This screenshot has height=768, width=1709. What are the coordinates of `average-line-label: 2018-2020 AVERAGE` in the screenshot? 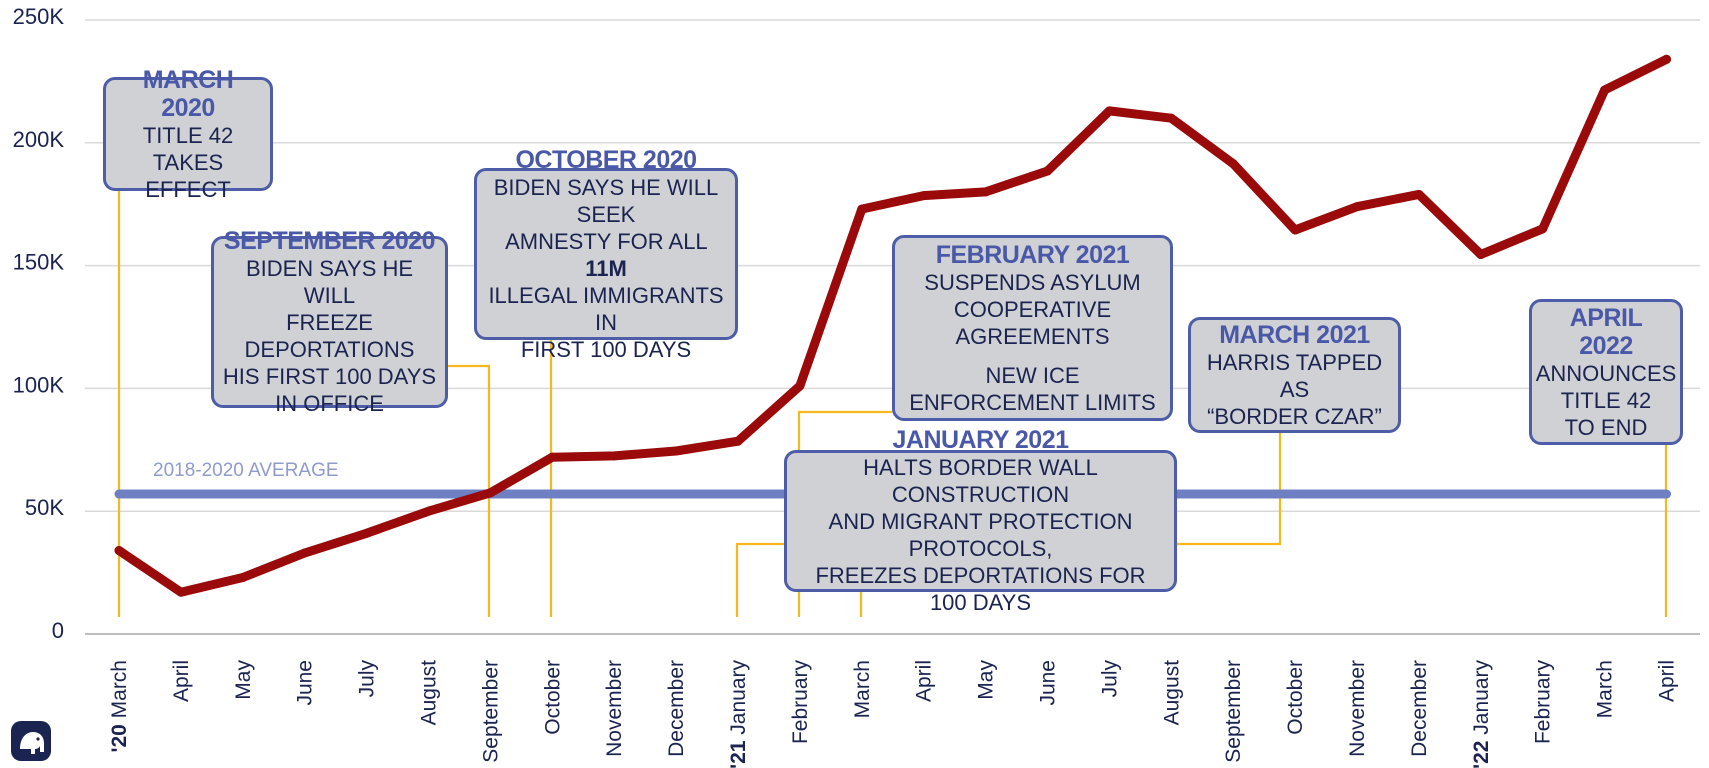 It's located at (246, 470).